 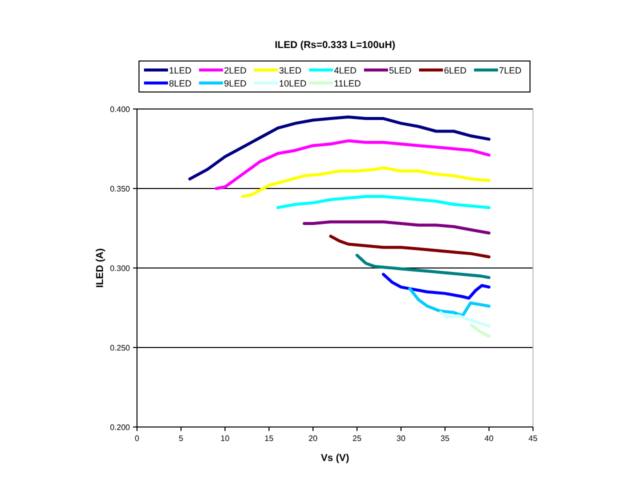 What do you see at coordinates (335, 45) in the screenshot?
I see `chart-title: ILED (Rs=0.333 L=100uH)` at bounding box center [335, 45].